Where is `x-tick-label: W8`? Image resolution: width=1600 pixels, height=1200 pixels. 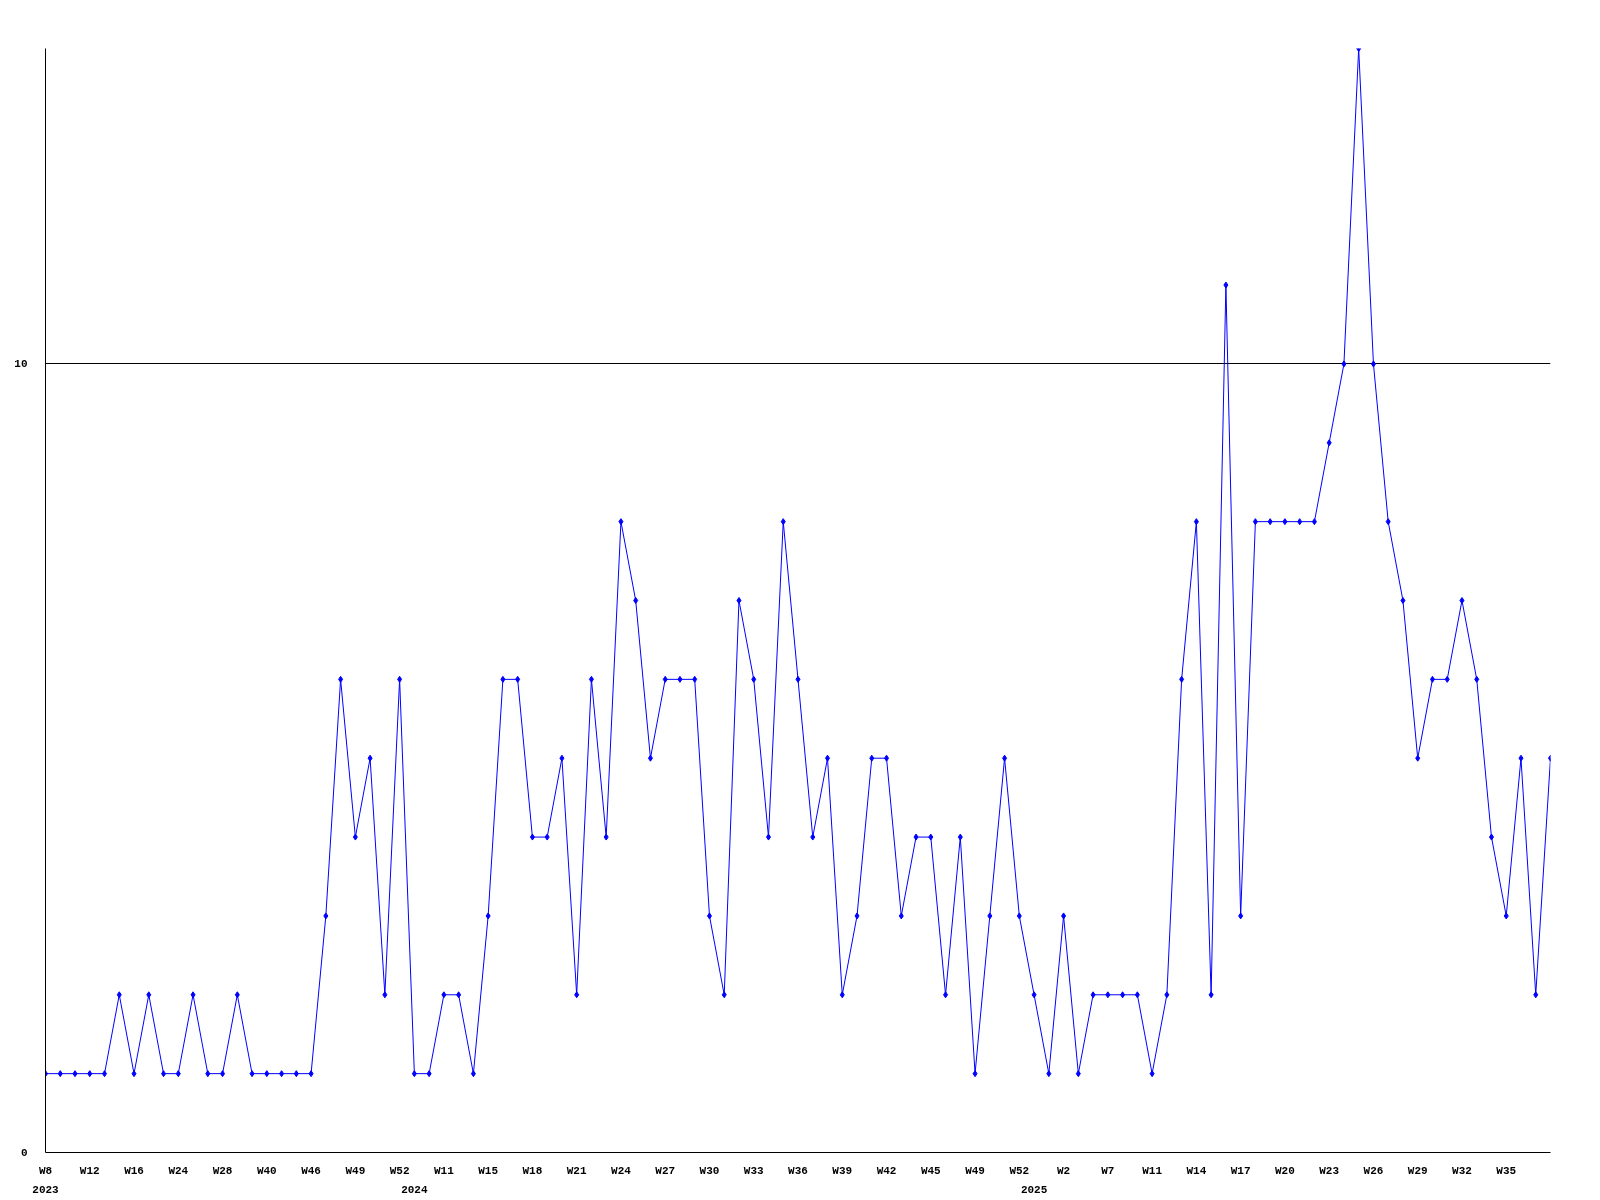
x-tick-label: W8 is located at coordinates (45, 1170).